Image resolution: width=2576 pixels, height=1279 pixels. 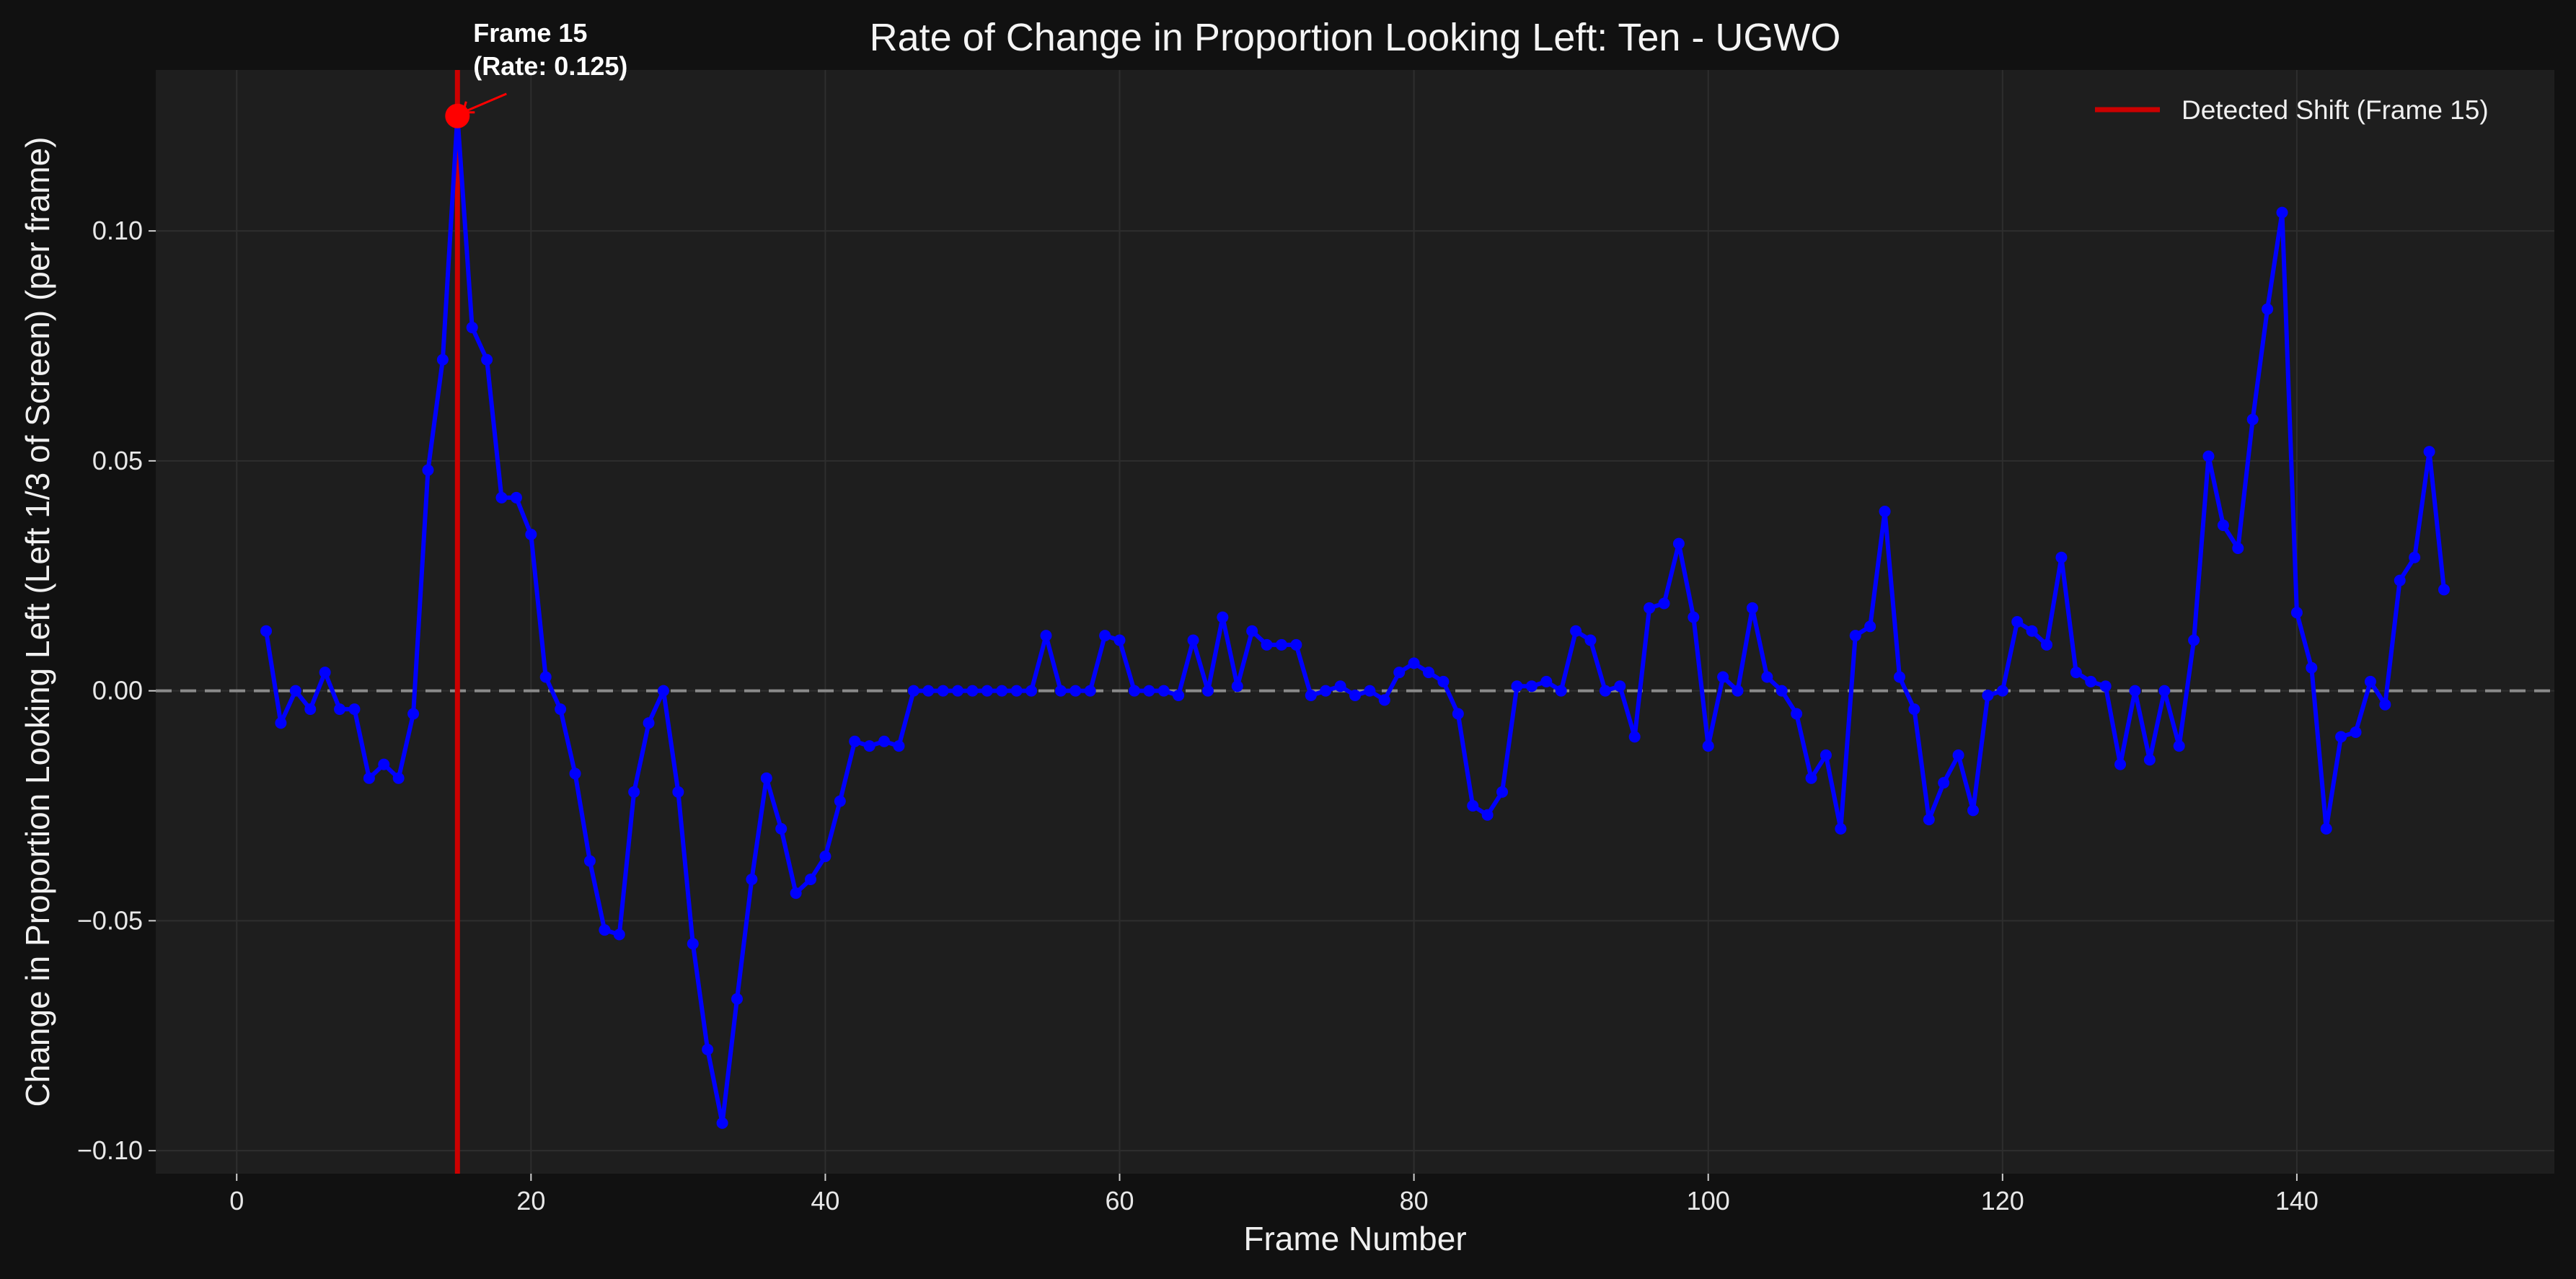 I want to click on y-axis-ticks: −0.10 −0.05 0.00 0.05 0.10, so click(x=116, y=690).